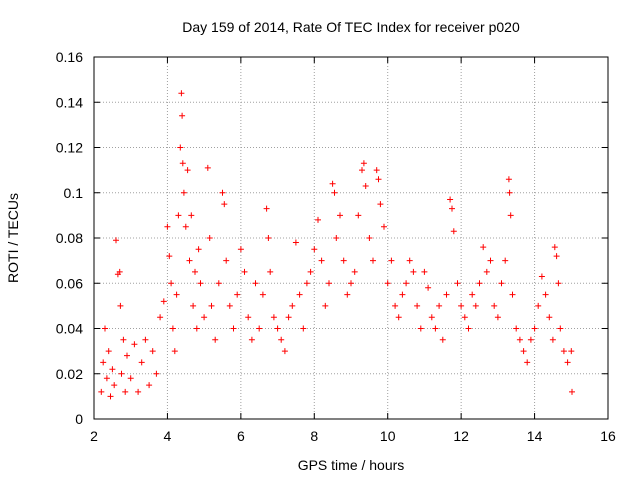 Image resolution: width=640 pixels, height=480 pixels. What do you see at coordinates (69, 238) in the screenshot?
I see `y-tick-label: 0.08` at bounding box center [69, 238].